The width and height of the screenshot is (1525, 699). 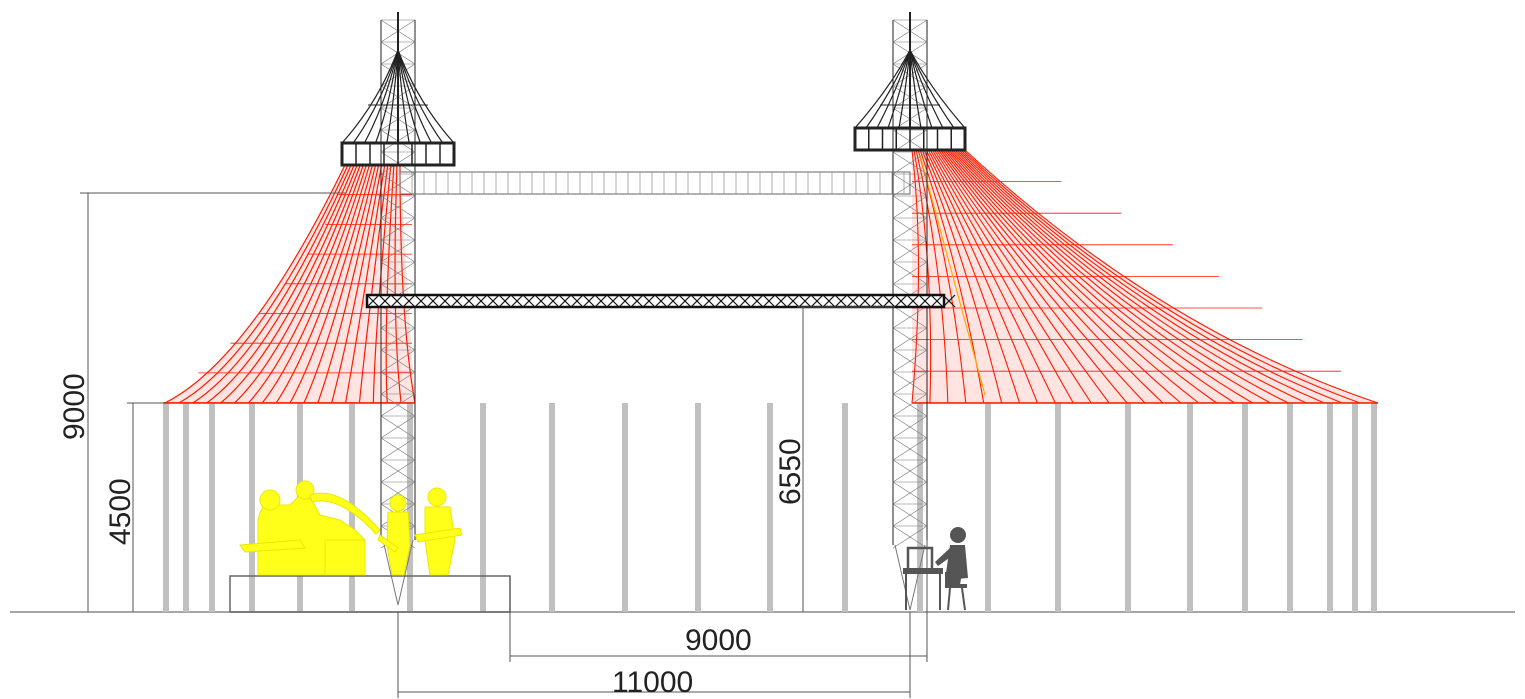 I want to click on lighting-truss, so click(x=660, y=301).